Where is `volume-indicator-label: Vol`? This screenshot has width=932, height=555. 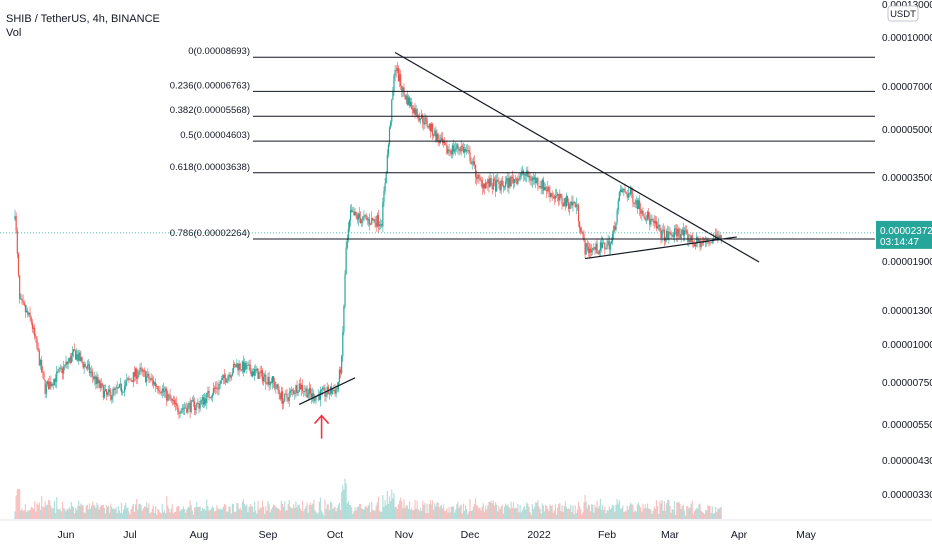
volume-indicator-label: Vol is located at coordinates (14, 33).